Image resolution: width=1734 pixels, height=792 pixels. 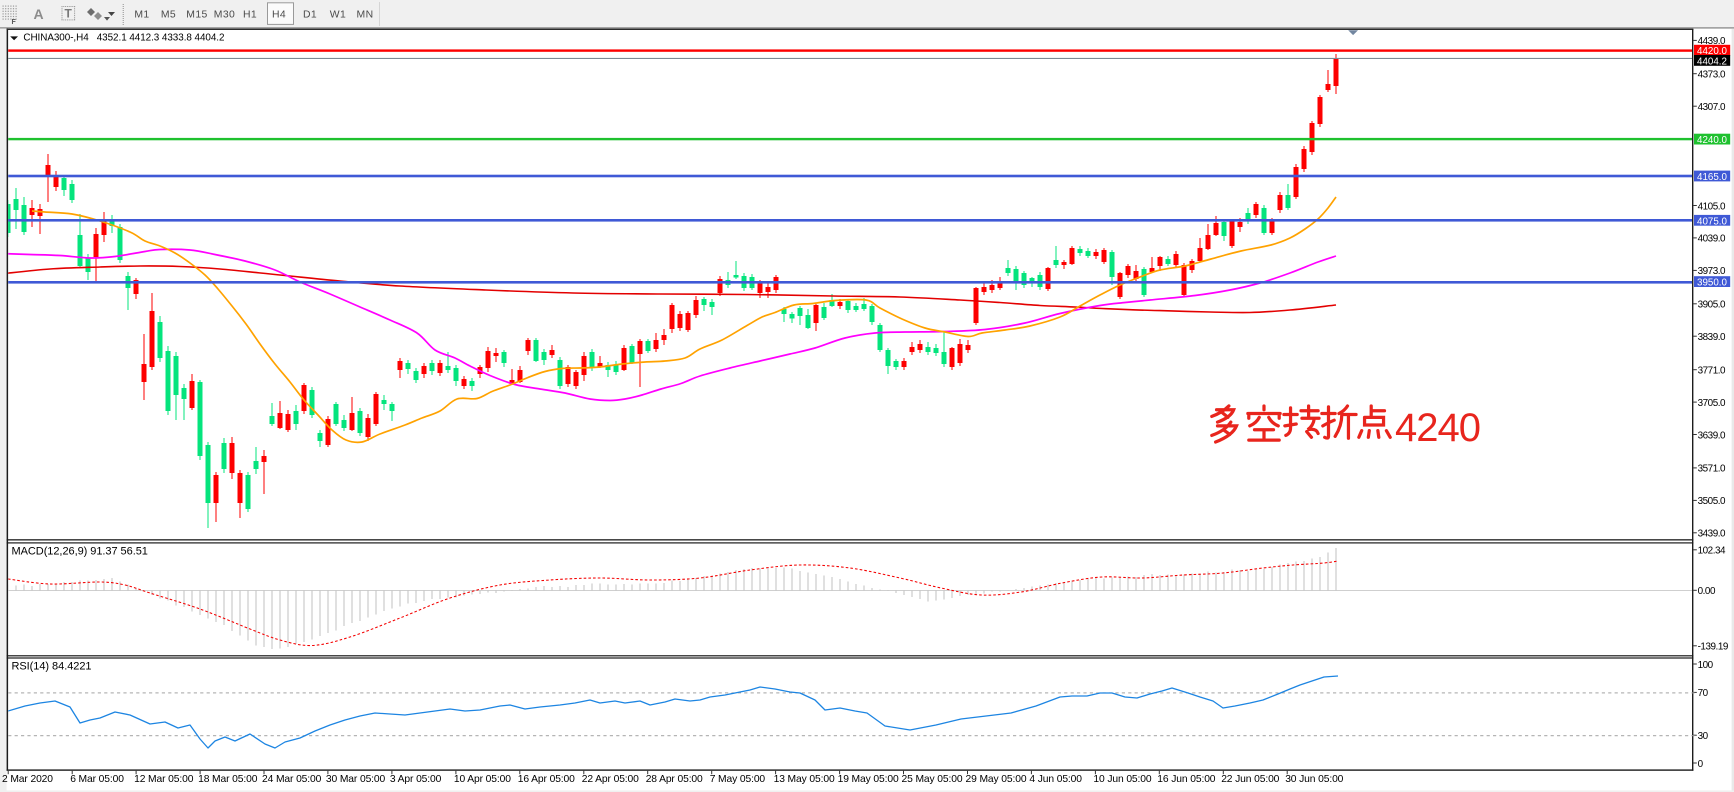 What do you see at coordinates (39, 14) in the screenshot?
I see `svg-text: A` at bounding box center [39, 14].